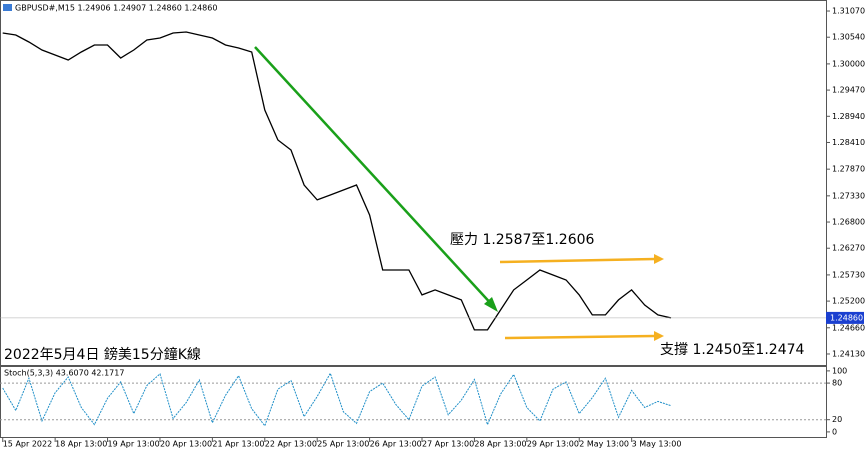 The width and height of the screenshot is (865, 450). Describe the element at coordinates (848, 353) in the screenshot. I see `y-tick-label: 1.24130` at that location.